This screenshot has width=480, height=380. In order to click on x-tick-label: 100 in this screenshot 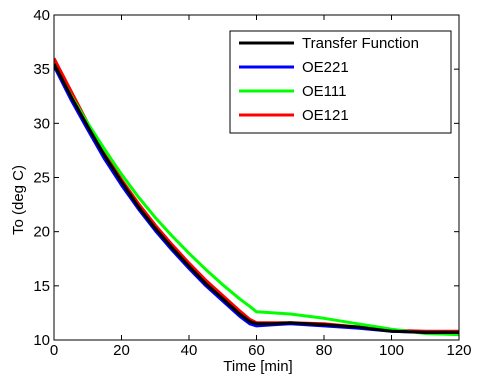, I will do `click(391, 350)`.